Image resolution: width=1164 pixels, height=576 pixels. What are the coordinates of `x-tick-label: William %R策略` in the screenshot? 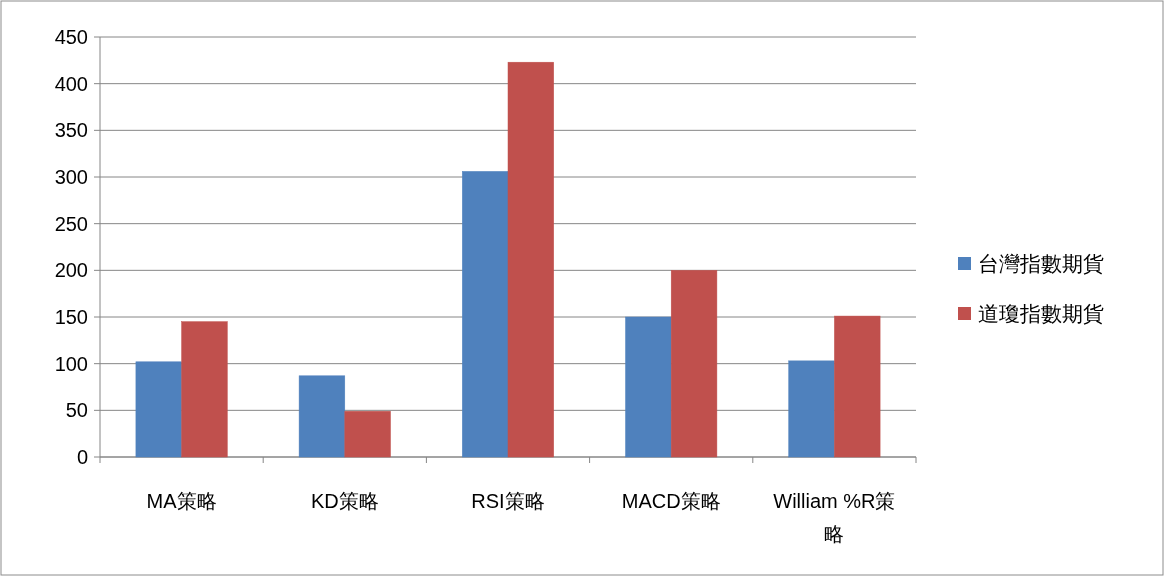 It's located at (834, 517).